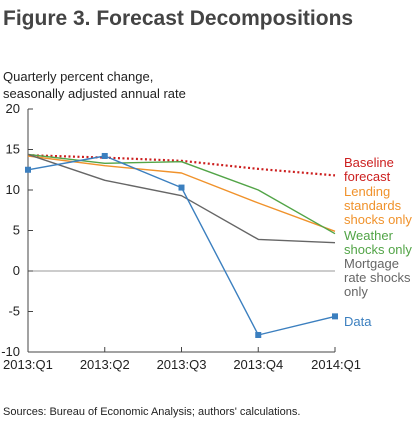 This screenshot has height=433, width=420. Describe the element at coordinates (369, 162) in the screenshot. I see `legend-label-baseline-forecast: Baseline` at that location.